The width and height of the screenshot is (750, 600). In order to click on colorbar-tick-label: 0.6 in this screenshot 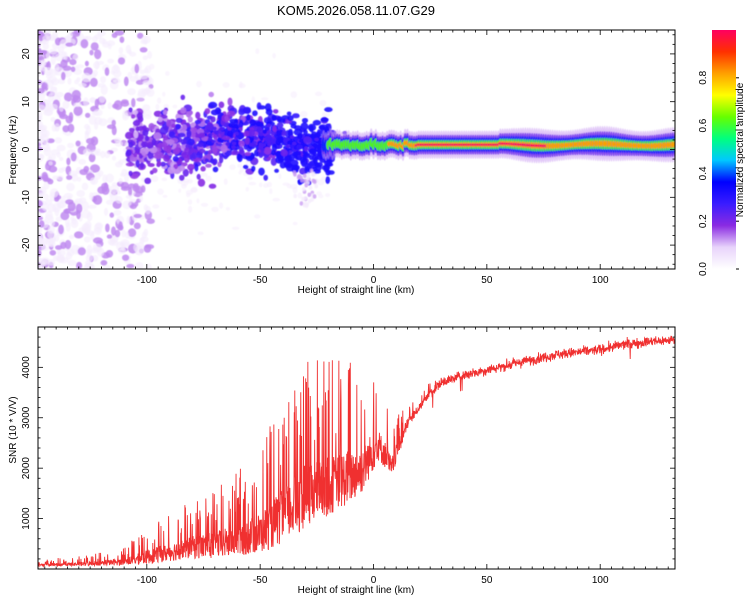, I will do `click(703, 125)`.